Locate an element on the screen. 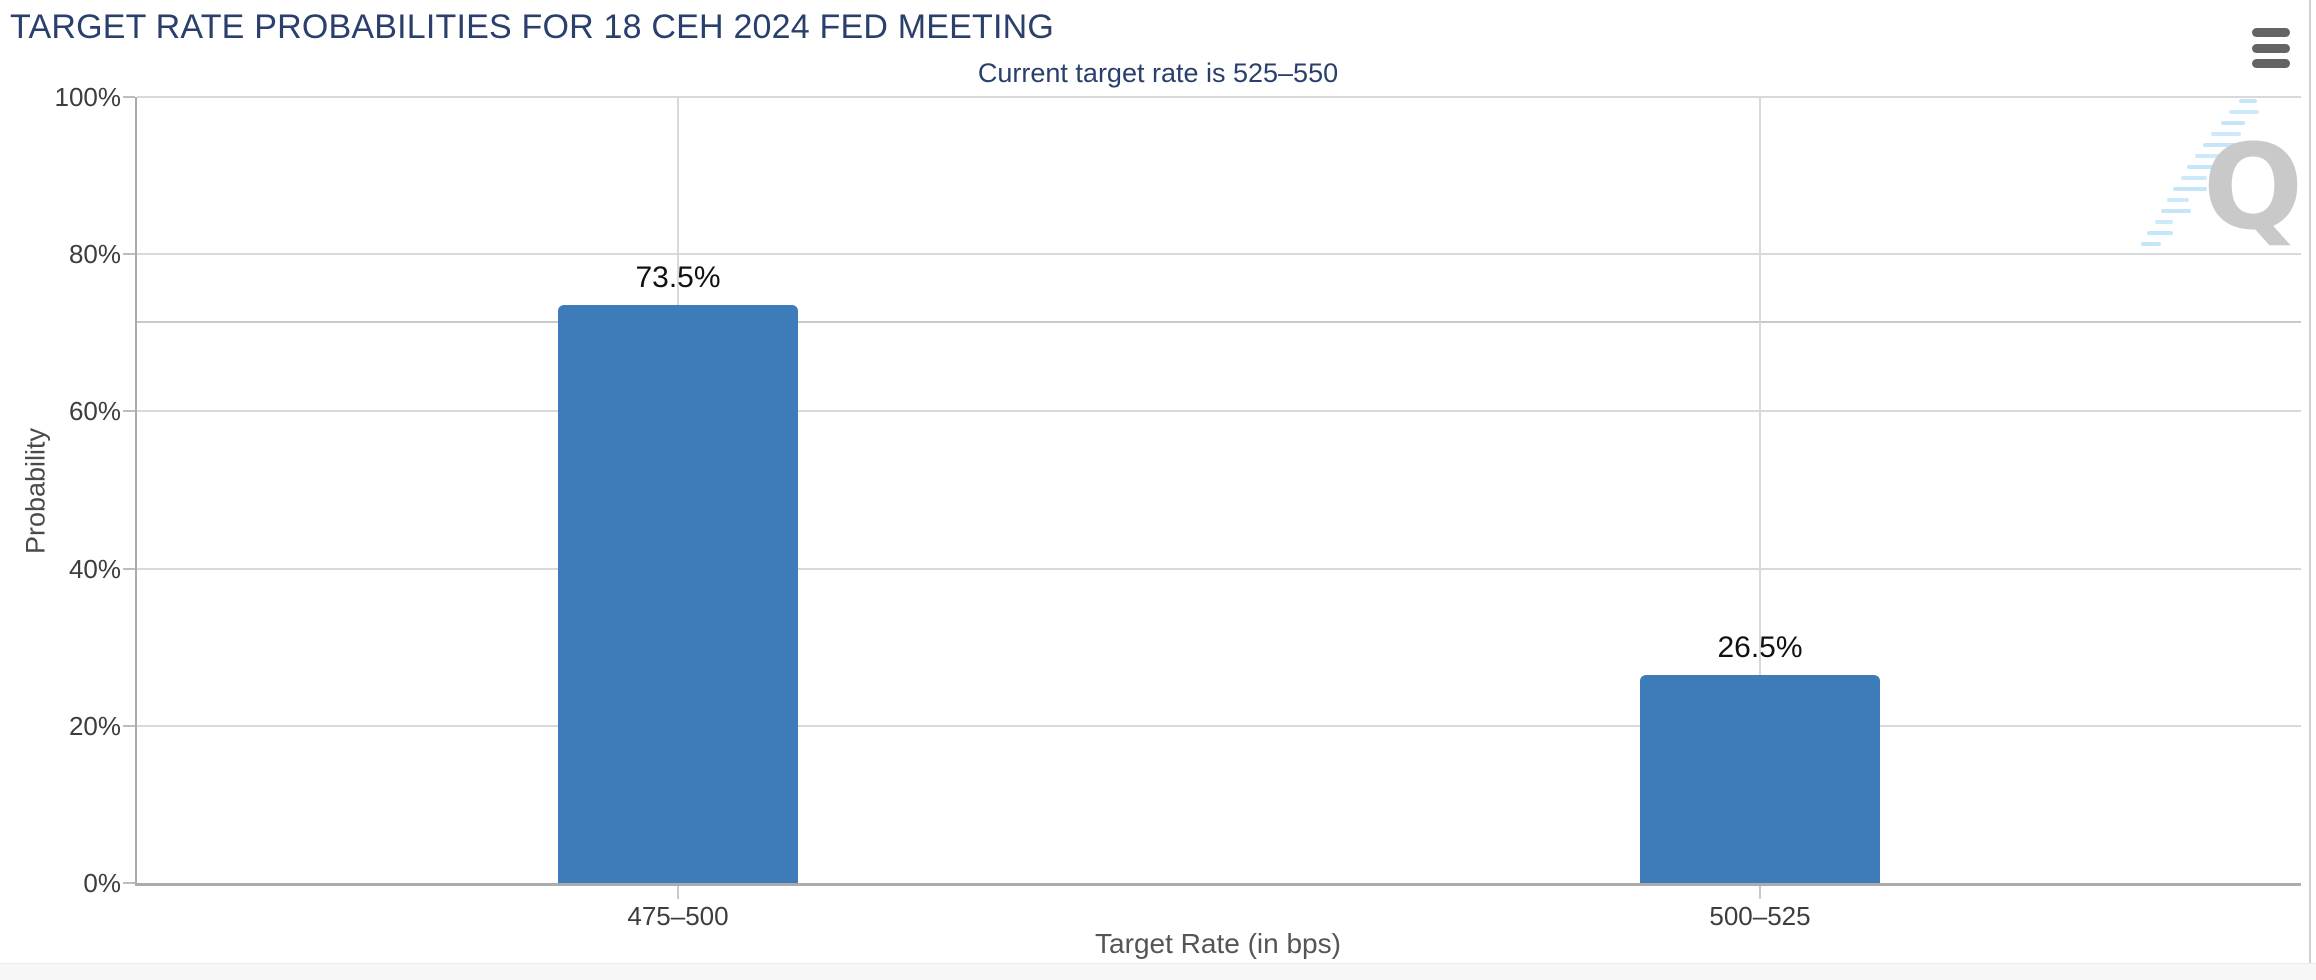 Image resolution: width=2316 pixels, height=980 pixels. chart-context-menu-button is located at coordinates (2271, 48).